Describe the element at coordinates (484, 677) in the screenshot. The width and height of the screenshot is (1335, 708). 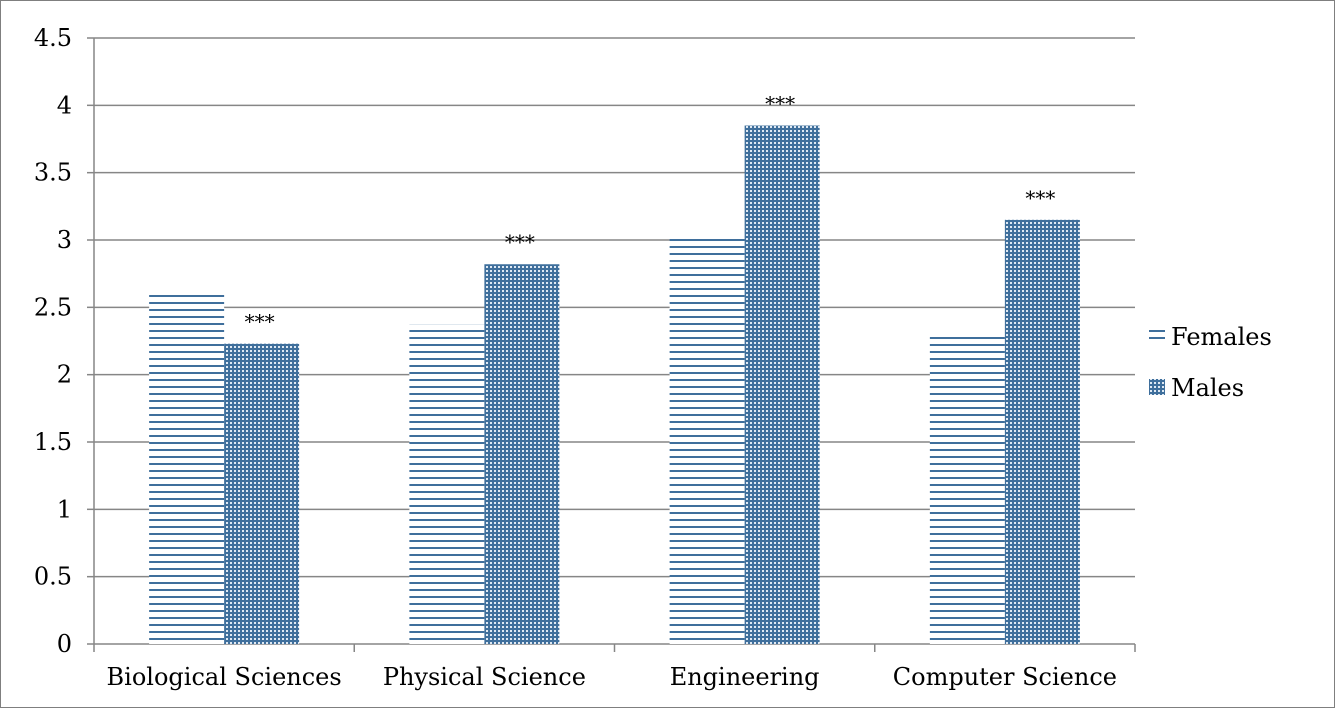
I see `x-category-label: Physical Science` at that location.